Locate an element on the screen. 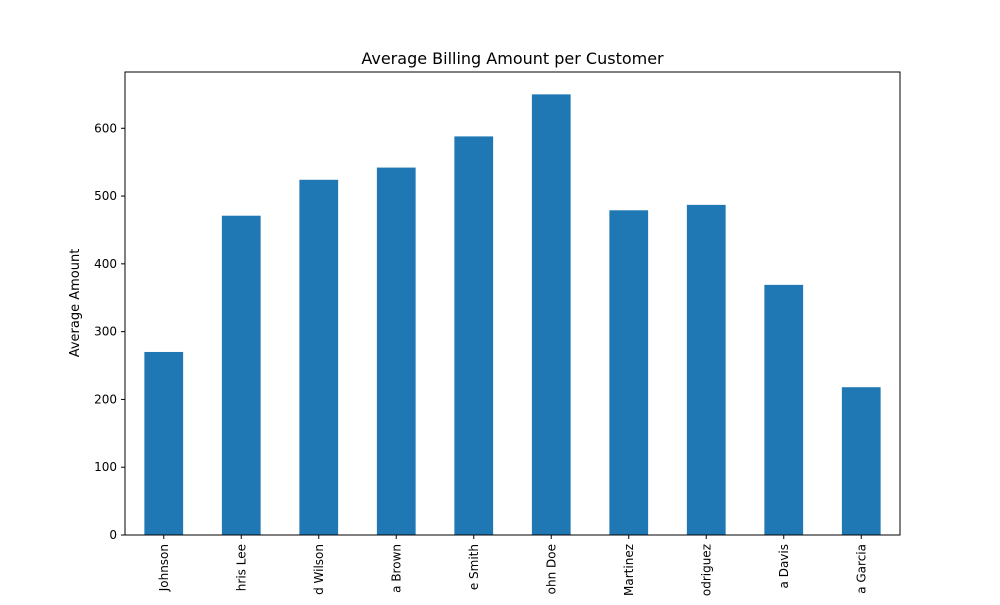 The image size is (1000, 605). y-tick-label: 500 is located at coordinates (105, 196).